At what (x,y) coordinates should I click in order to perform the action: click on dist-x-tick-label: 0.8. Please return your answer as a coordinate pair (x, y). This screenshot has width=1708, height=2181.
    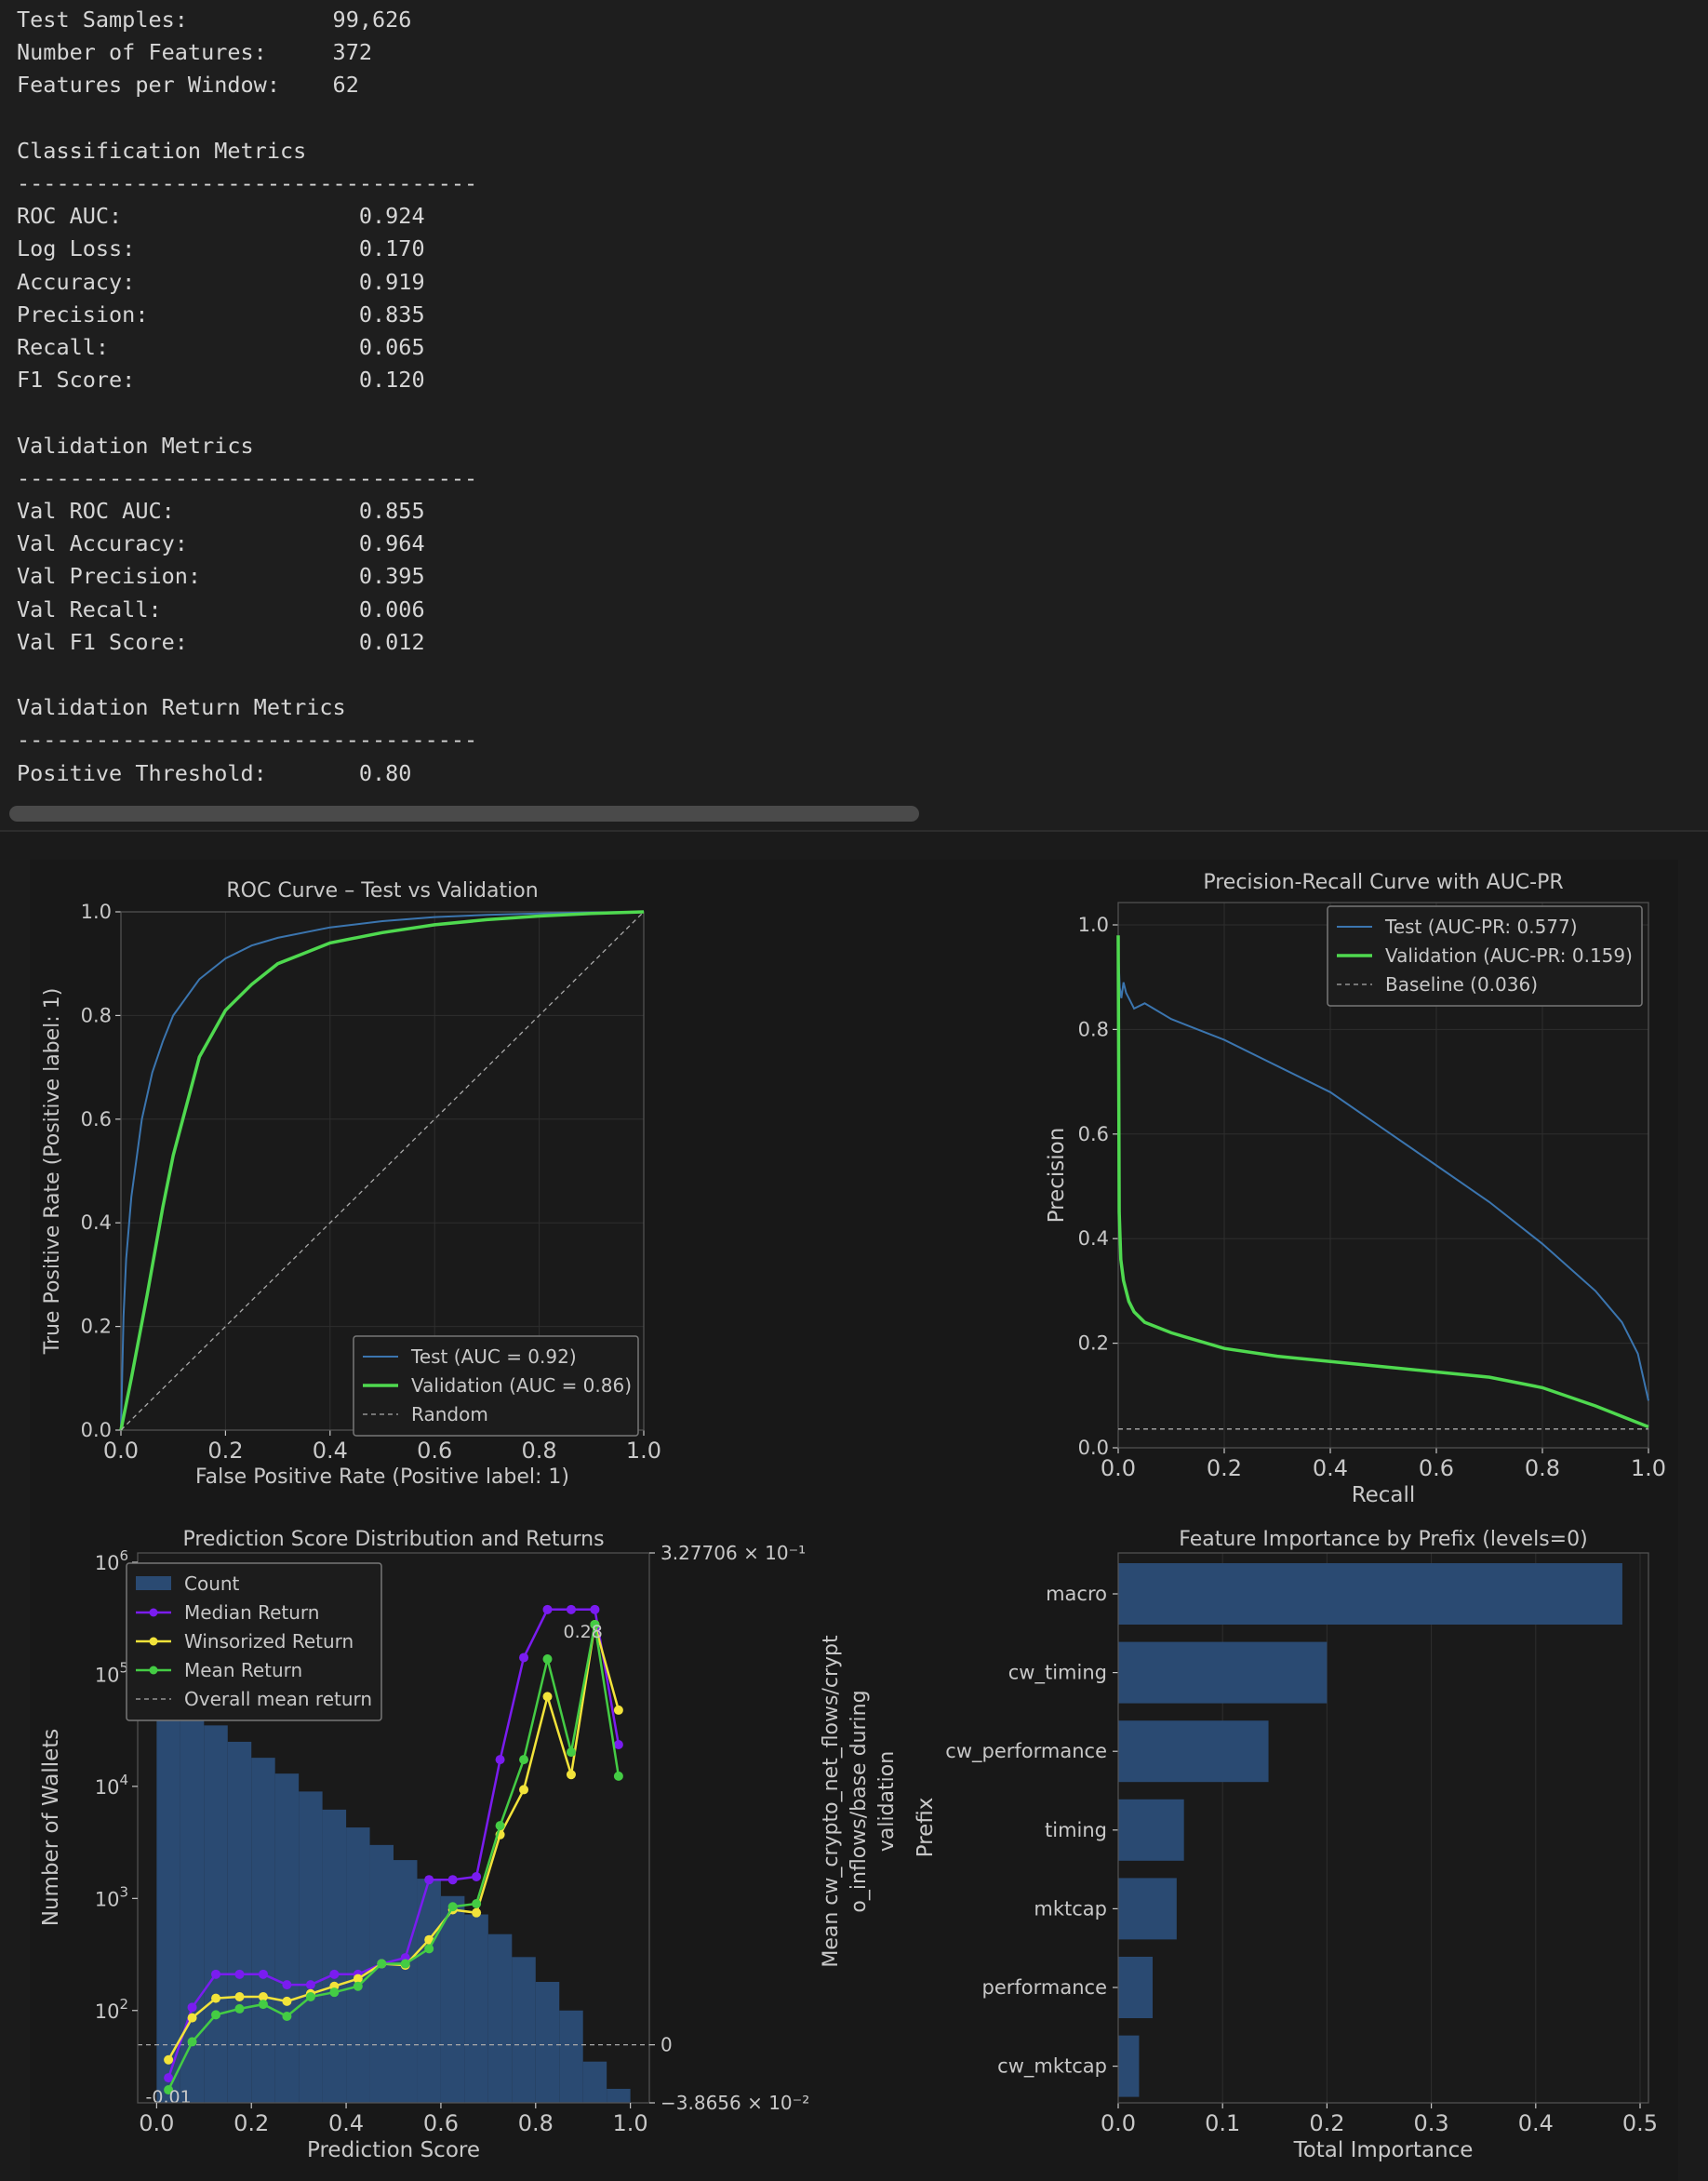
    Looking at the image, I should click on (536, 2123).